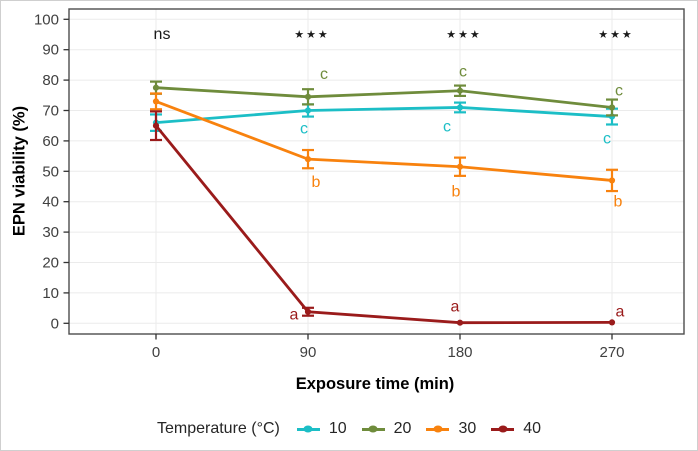 Image resolution: width=698 pixels, height=451 pixels. I want to click on y-tick-label: 70, so click(50, 111).